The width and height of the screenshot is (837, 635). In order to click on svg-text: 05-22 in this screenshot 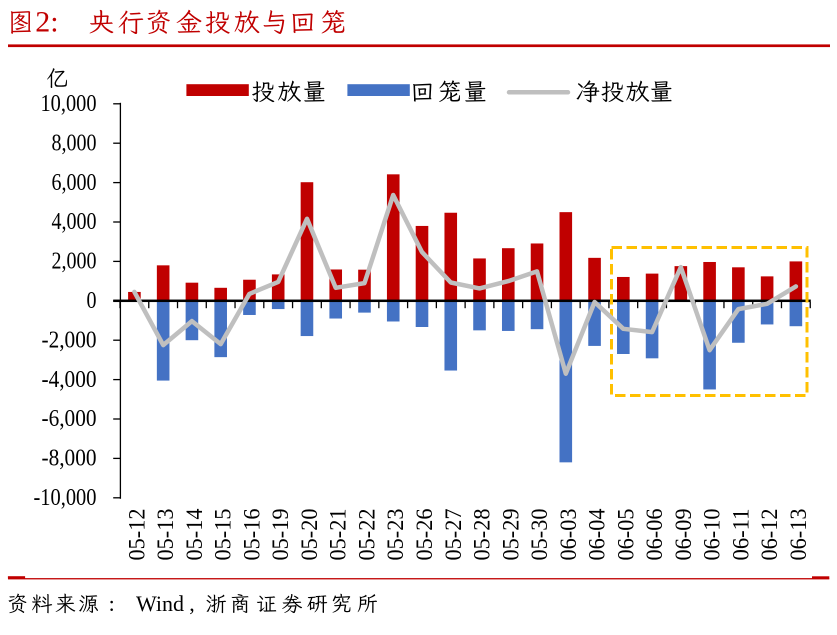, I will do `click(367, 535)`.